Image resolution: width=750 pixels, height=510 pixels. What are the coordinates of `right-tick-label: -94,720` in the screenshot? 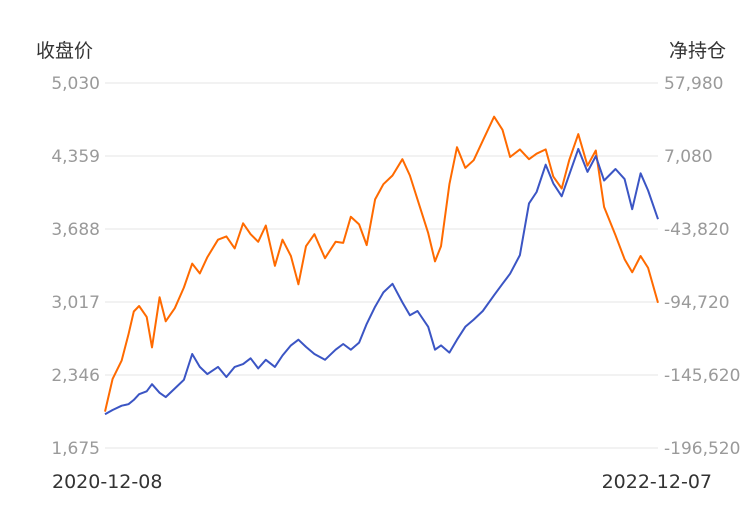 It's located at (697, 303).